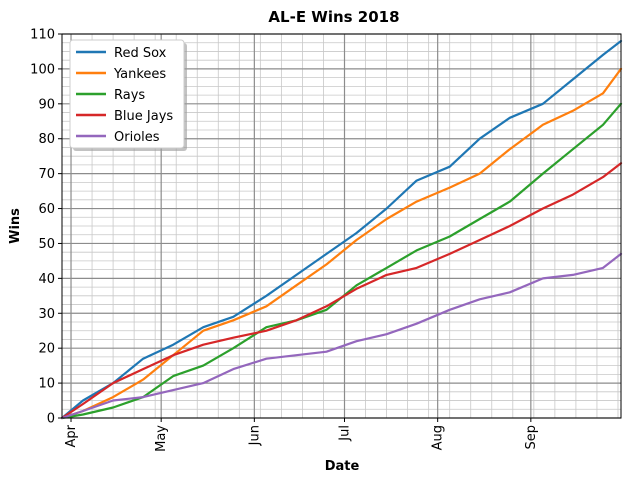 This screenshot has height=480, width=640. I want to click on legend-label: Yankees, so click(139, 74).